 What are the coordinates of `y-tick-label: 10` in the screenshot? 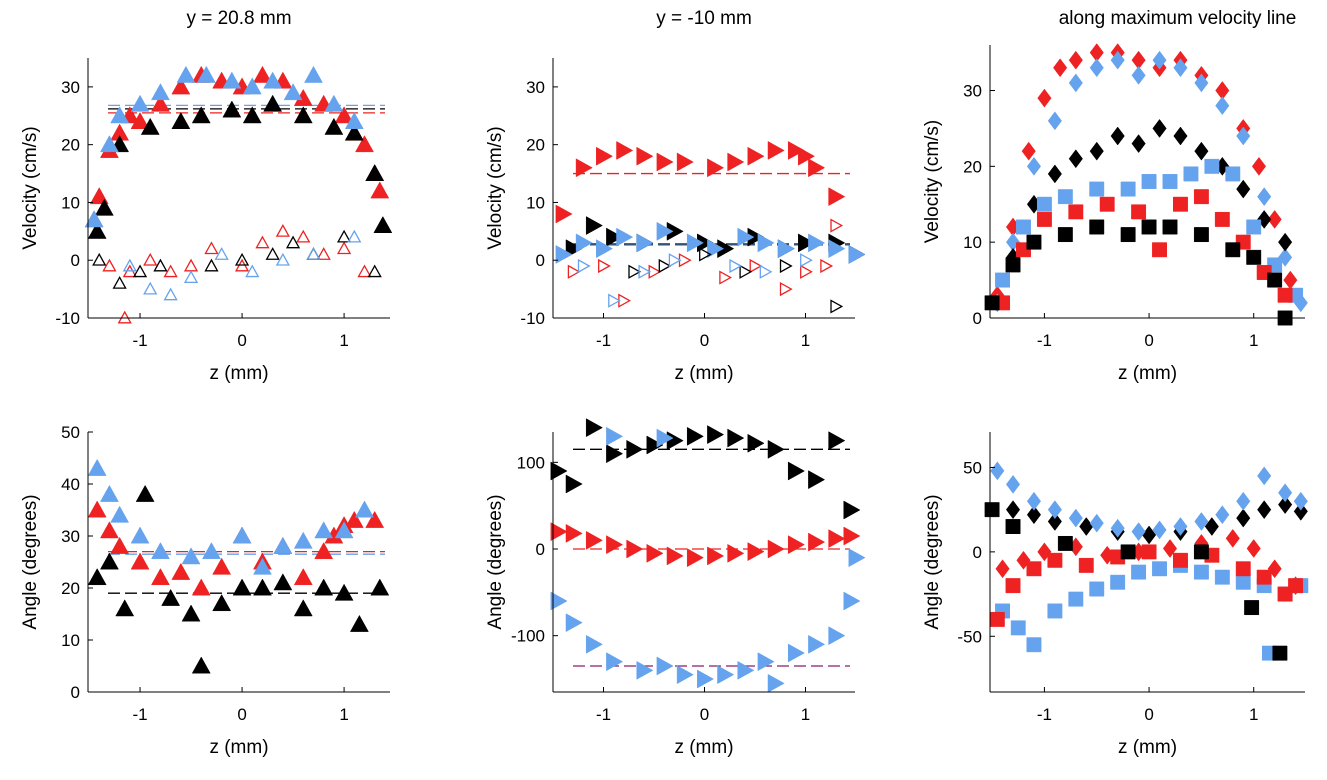 It's located at (535, 202).